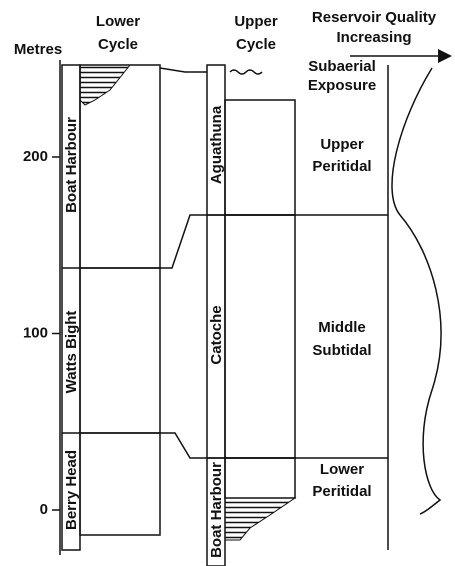 The image size is (455, 566). Describe the element at coordinates (71, 352) in the screenshot. I see `formation-label: Watts Bight` at that location.